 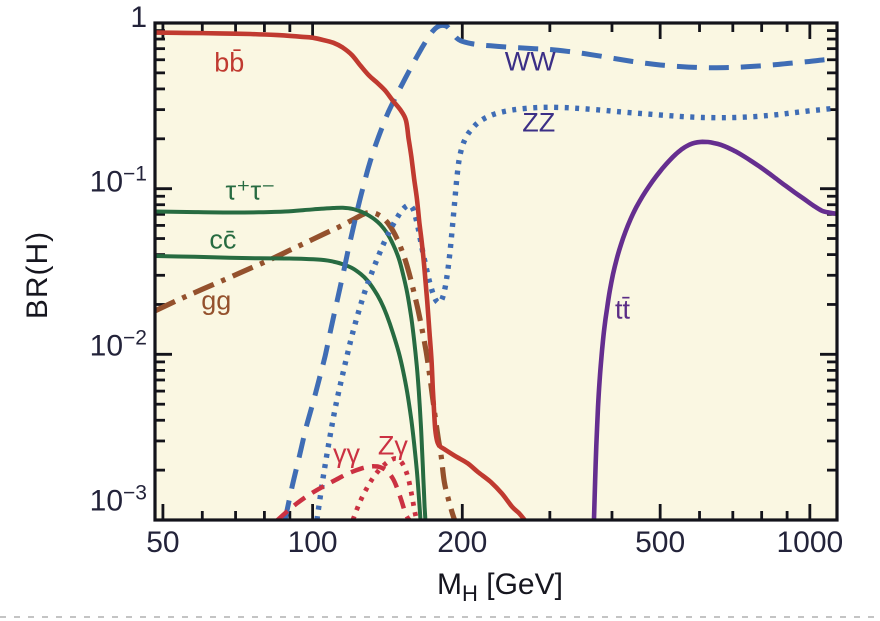 I want to click on x-axis-title: MH [GeV], so click(x=500, y=587).